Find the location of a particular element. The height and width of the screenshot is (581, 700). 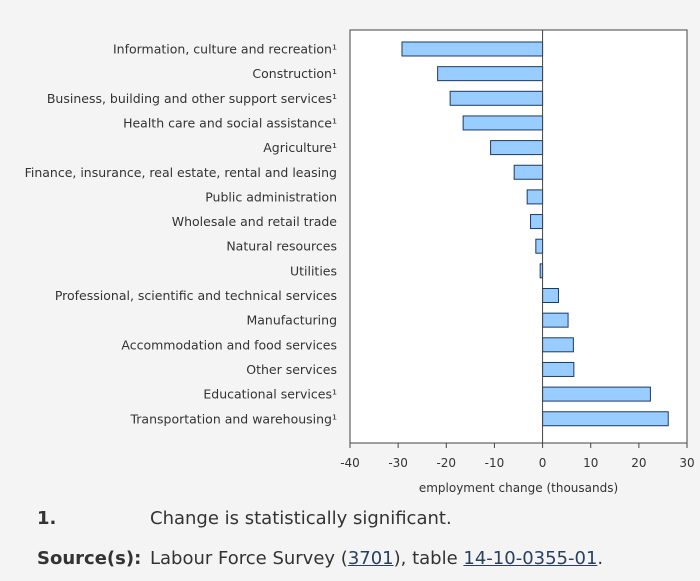

x-tick-label: 0 is located at coordinates (543, 463).